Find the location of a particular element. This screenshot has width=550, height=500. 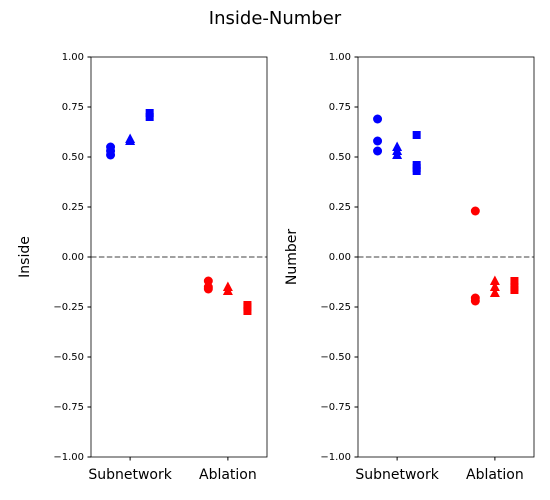

y-axis-label: Inside is located at coordinates (25, 257).